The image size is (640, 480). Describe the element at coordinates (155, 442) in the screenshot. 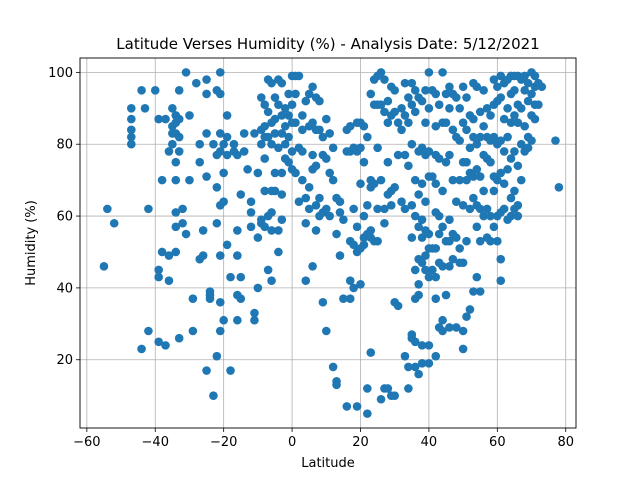

I see `x-tick-label: −40` at that location.